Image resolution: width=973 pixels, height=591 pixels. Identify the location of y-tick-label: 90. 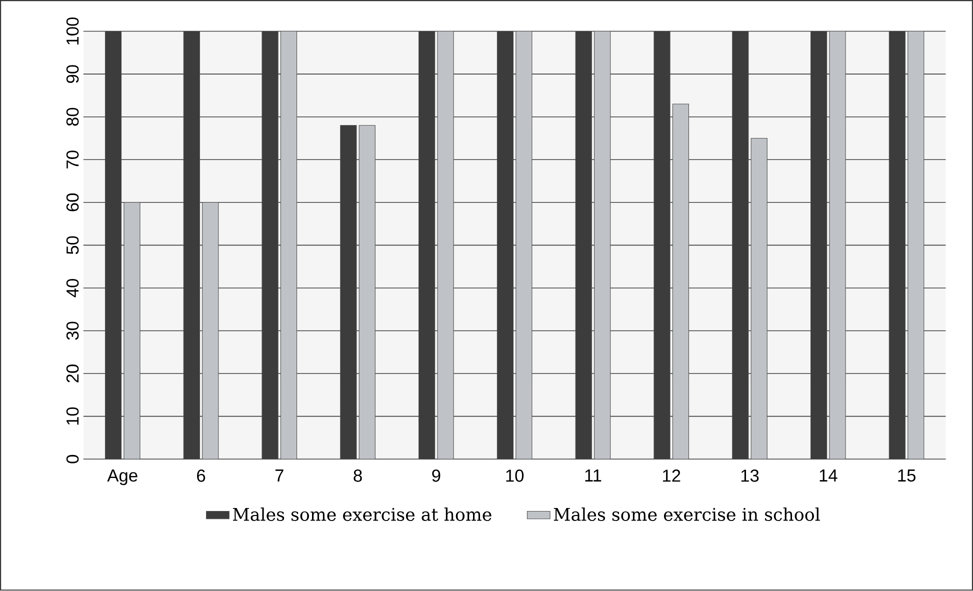
(72, 74).